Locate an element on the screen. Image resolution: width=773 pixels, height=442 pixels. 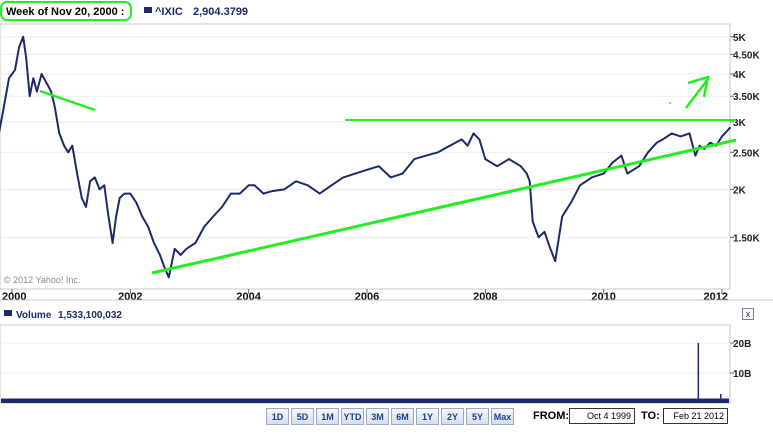
volume-label: Volume is located at coordinates (34, 315).